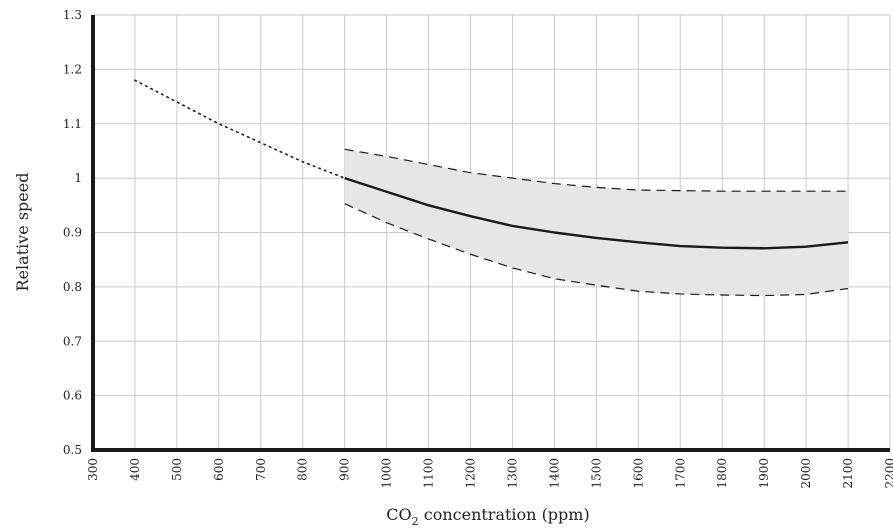  I want to click on upper-bound-line, so click(596, 170).